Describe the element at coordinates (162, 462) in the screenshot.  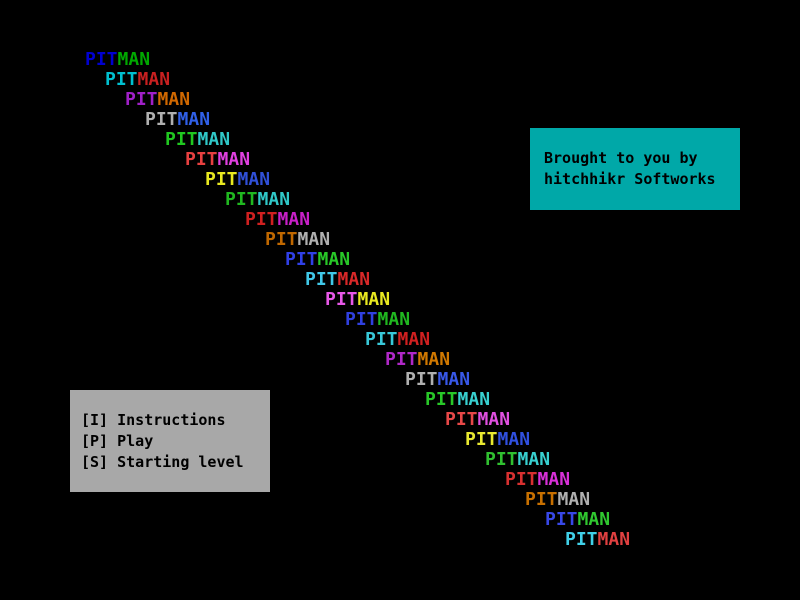
I see `menu-item-starting-level: [S] Starting level` at that location.